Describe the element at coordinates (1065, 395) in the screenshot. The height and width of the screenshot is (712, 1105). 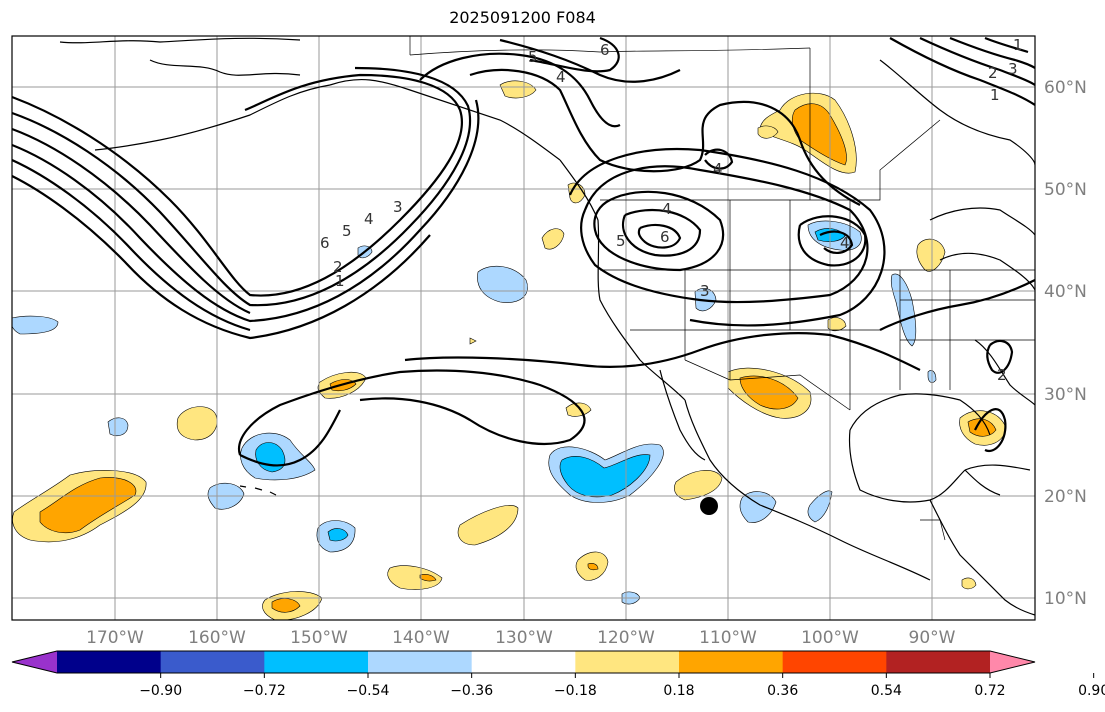
I see `lat-label: 30°N` at that location.